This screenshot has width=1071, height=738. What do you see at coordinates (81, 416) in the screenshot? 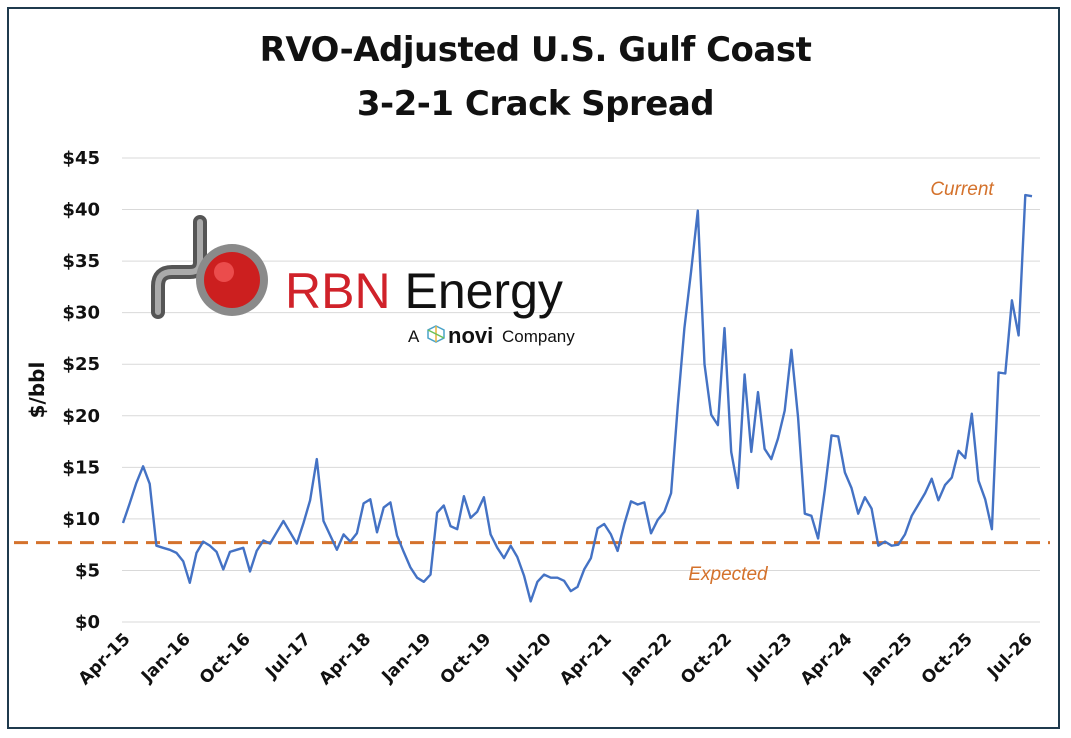
I see `y-tick-label: $20` at bounding box center [81, 416].